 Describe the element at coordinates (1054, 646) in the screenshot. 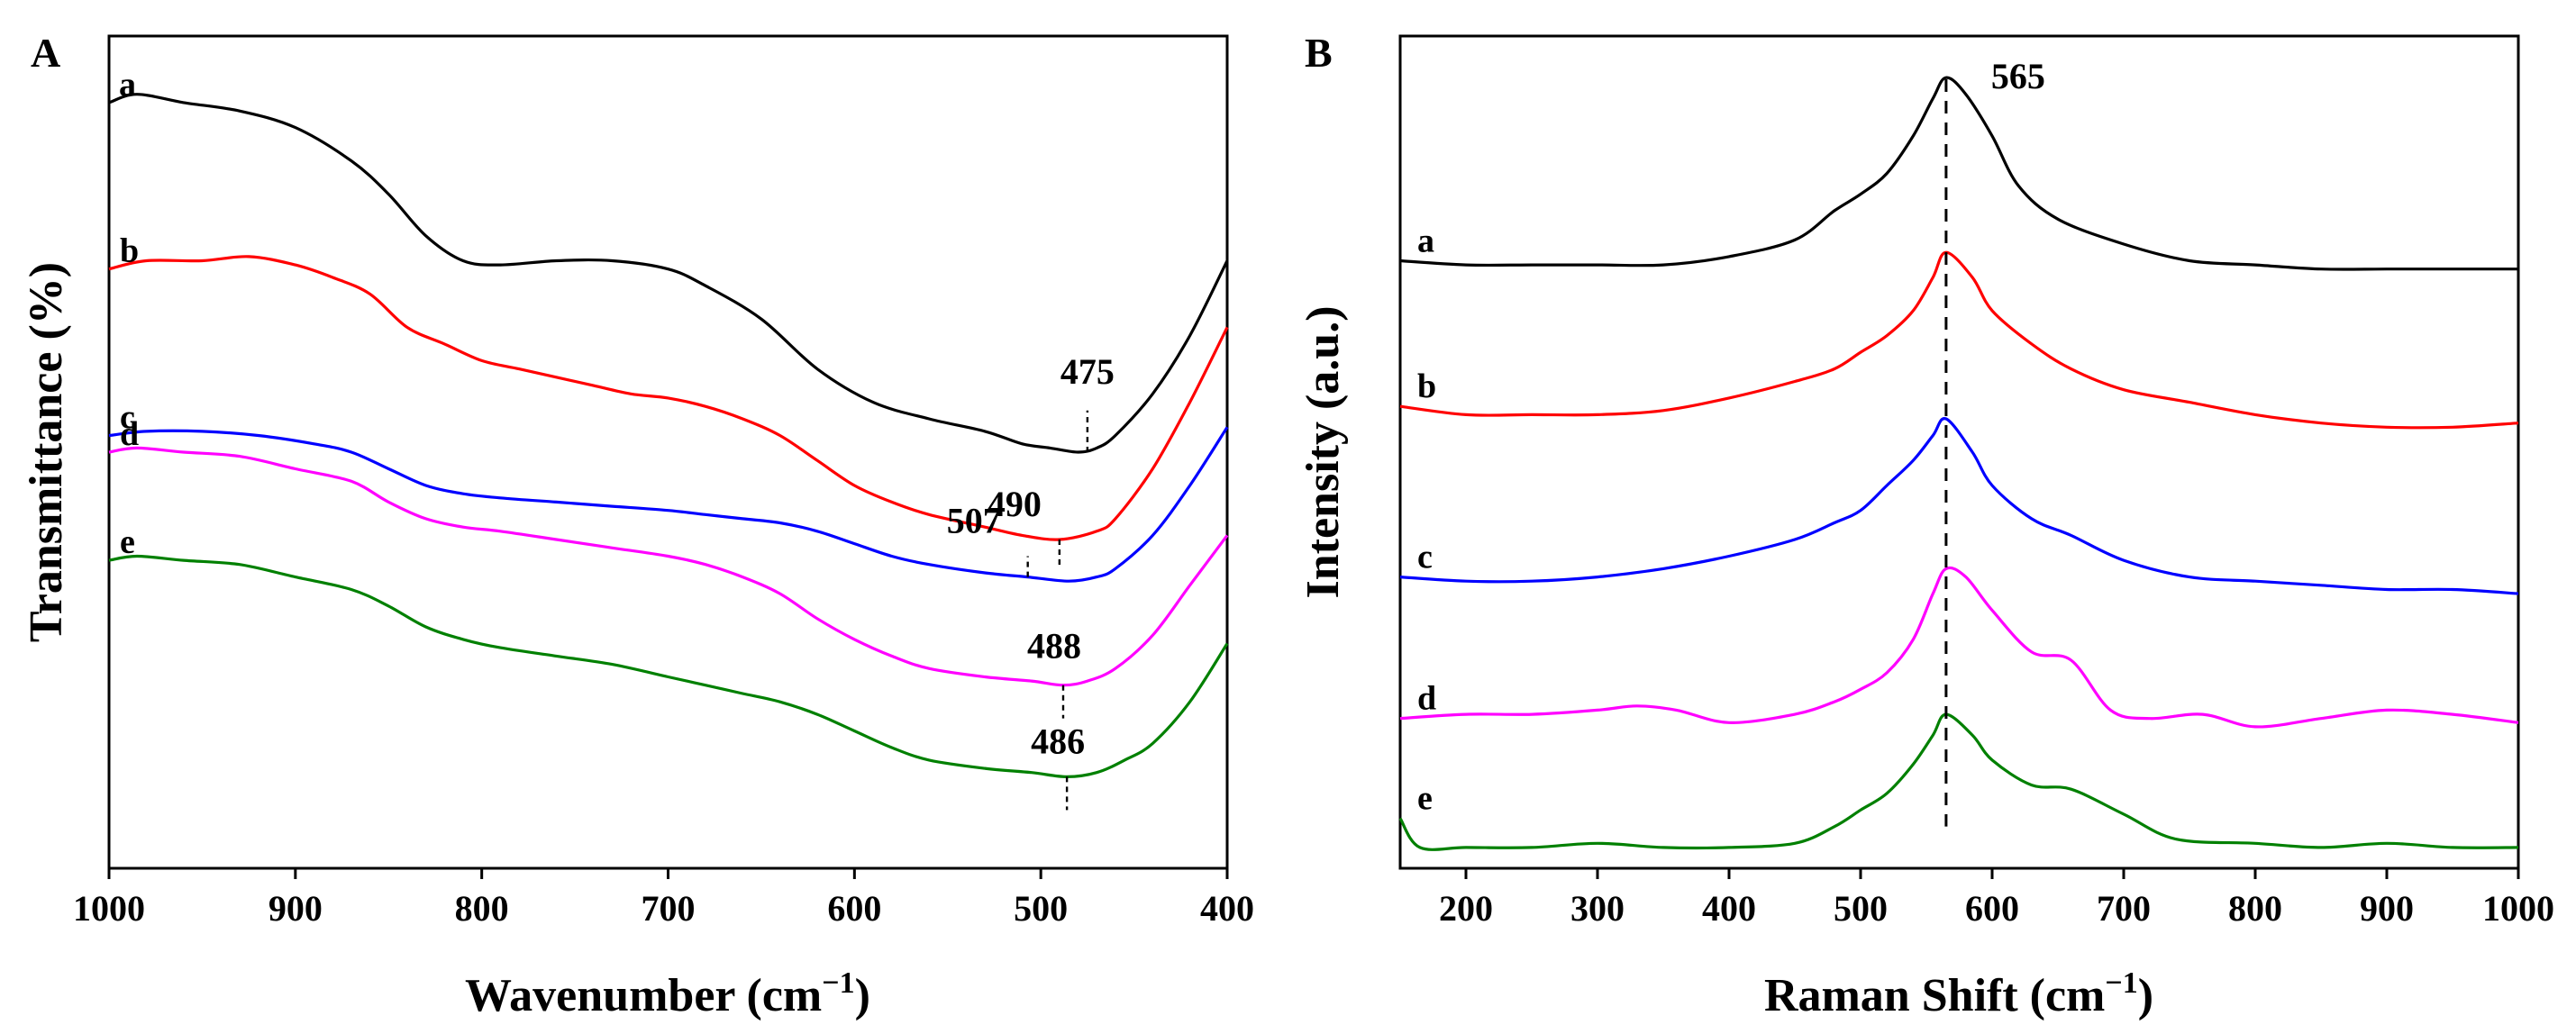

I see `peak-annotation-label: 488` at that location.